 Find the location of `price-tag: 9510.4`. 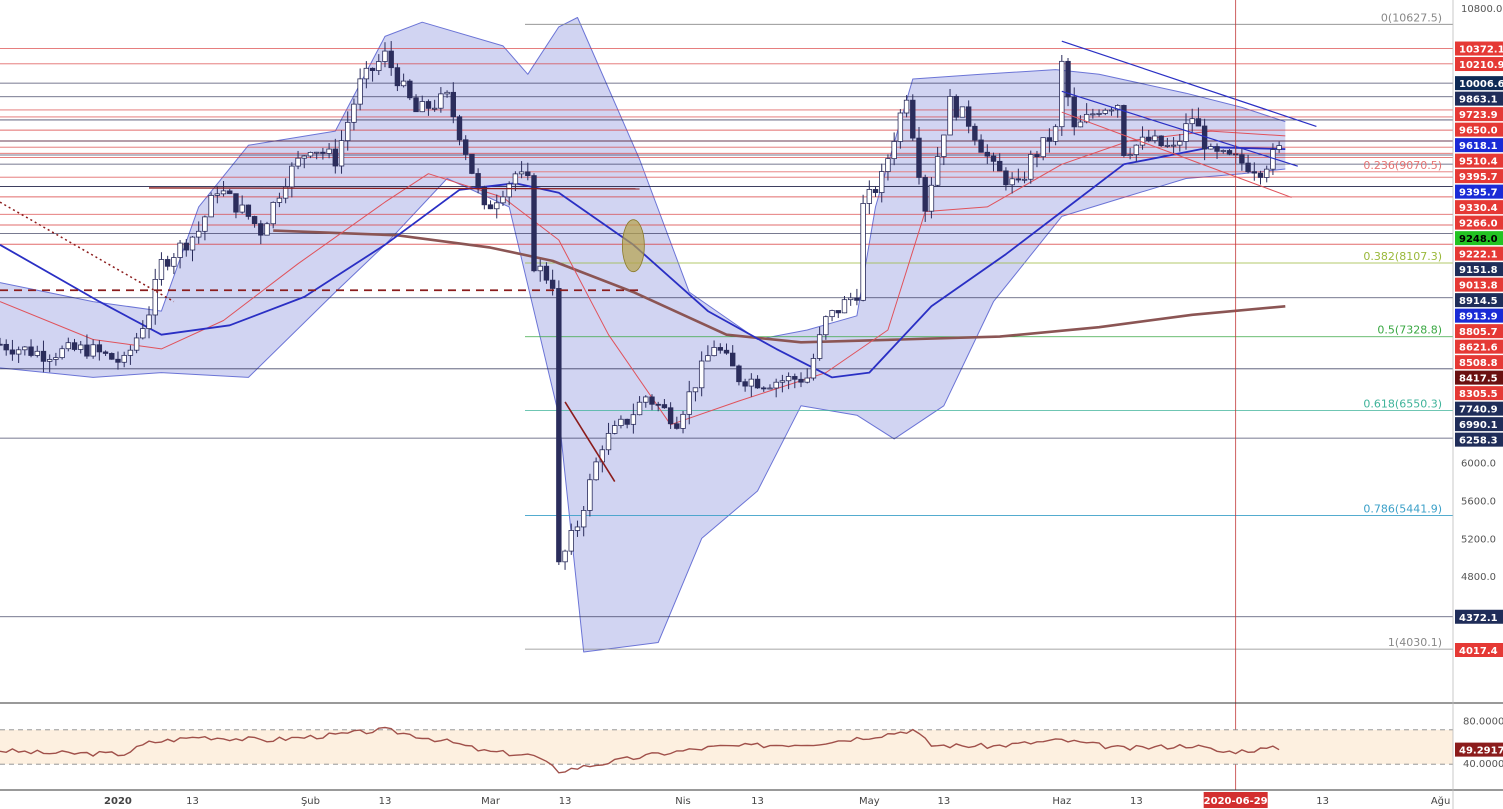

price-tag: 9510.4 is located at coordinates (1479, 160).